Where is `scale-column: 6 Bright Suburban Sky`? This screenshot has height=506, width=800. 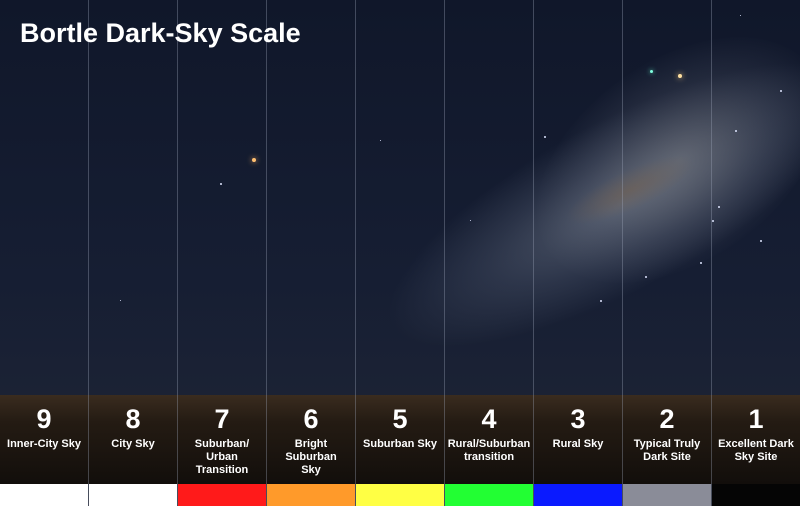 scale-column: 6 Bright Suburban Sky is located at coordinates (310, 253).